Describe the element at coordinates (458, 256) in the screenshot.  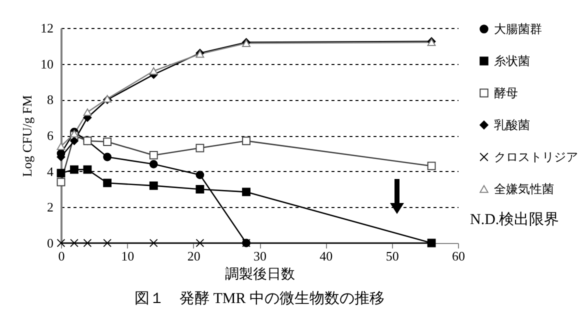
I see `x-tick-label: 60` at that location.